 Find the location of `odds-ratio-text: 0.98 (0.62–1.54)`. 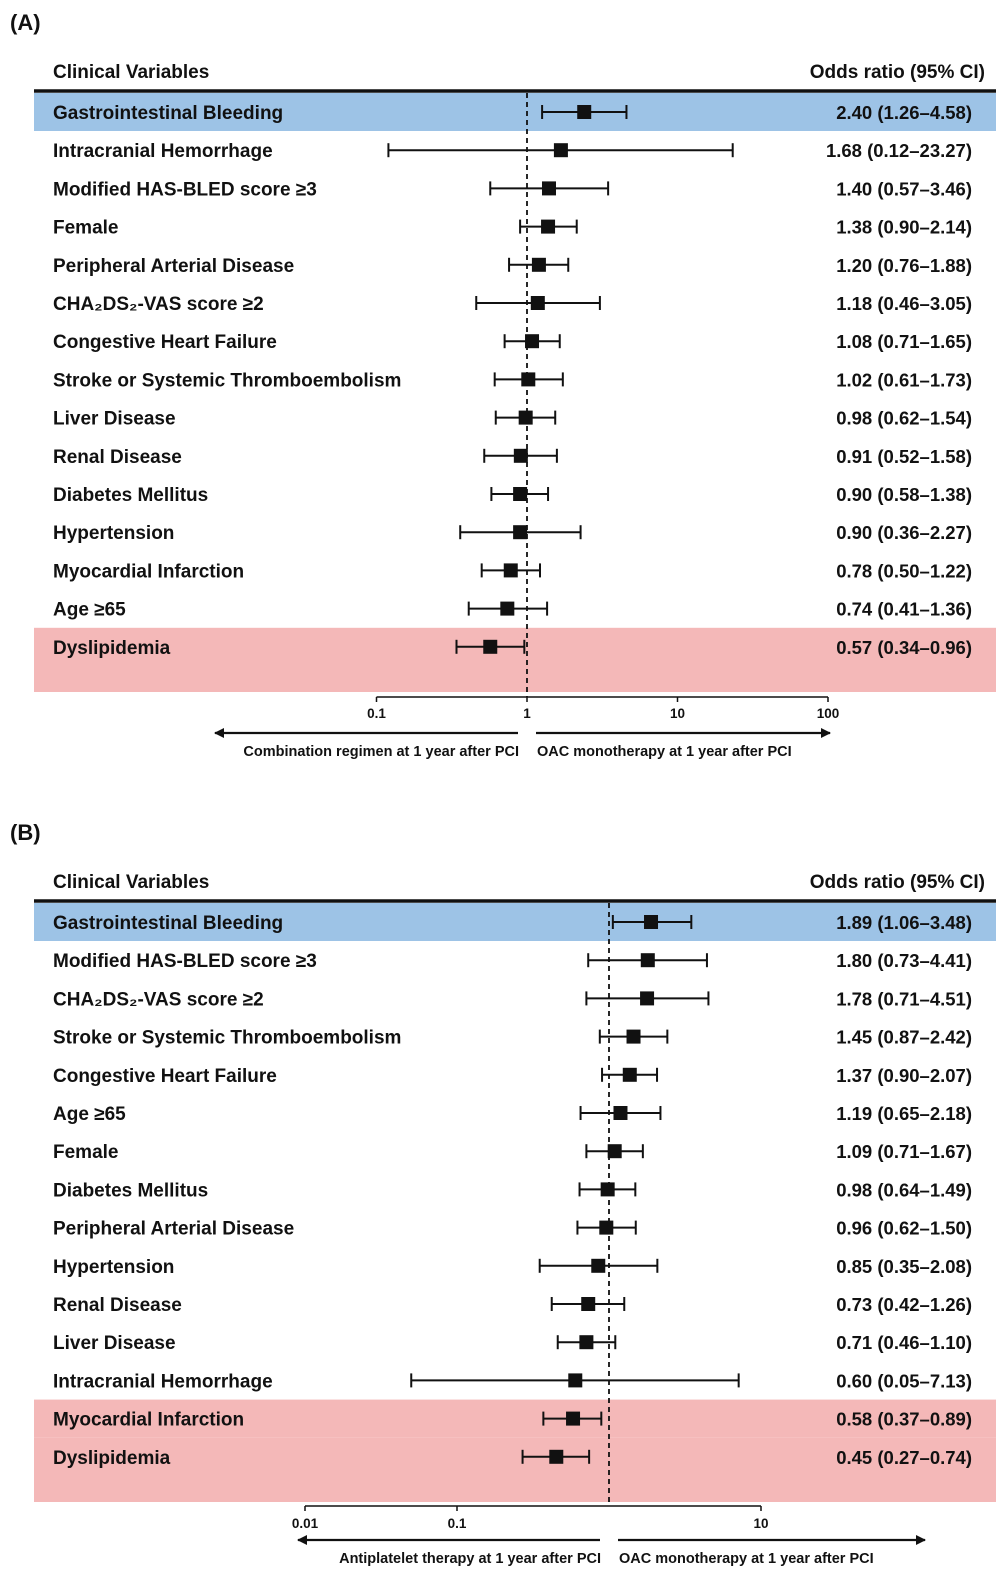

odds-ratio-text: 0.98 (0.62–1.54) is located at coordinates (904, 418).